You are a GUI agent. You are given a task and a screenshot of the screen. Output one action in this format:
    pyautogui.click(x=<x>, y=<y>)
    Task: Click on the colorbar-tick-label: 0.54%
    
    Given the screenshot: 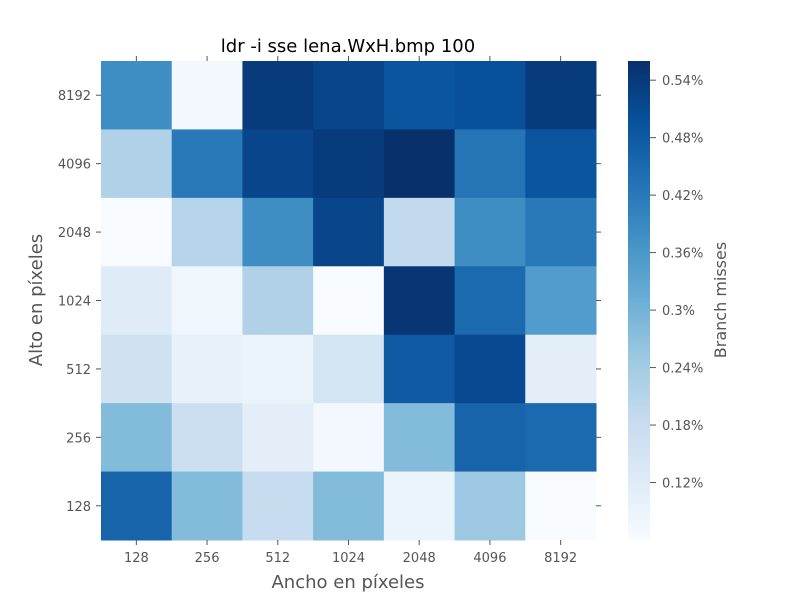 What is the action you would take?
    pyautogui.click(x=682, y=81)
    